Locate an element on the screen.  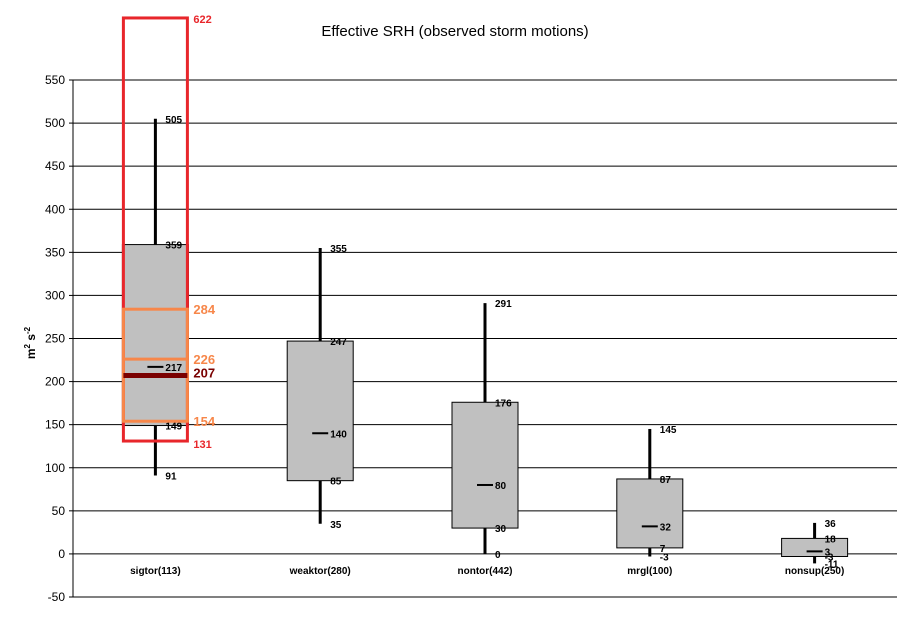
q1-label: 30 is located at coordinates (501, 529).